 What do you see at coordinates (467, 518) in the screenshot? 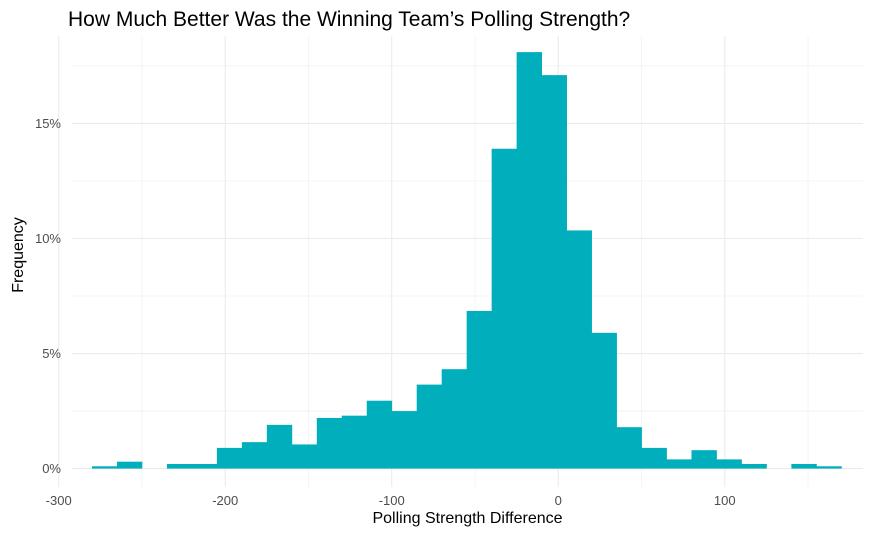
I see `x-axis-label-text: Polling Strength Difference` at bounding box center [467, 518].